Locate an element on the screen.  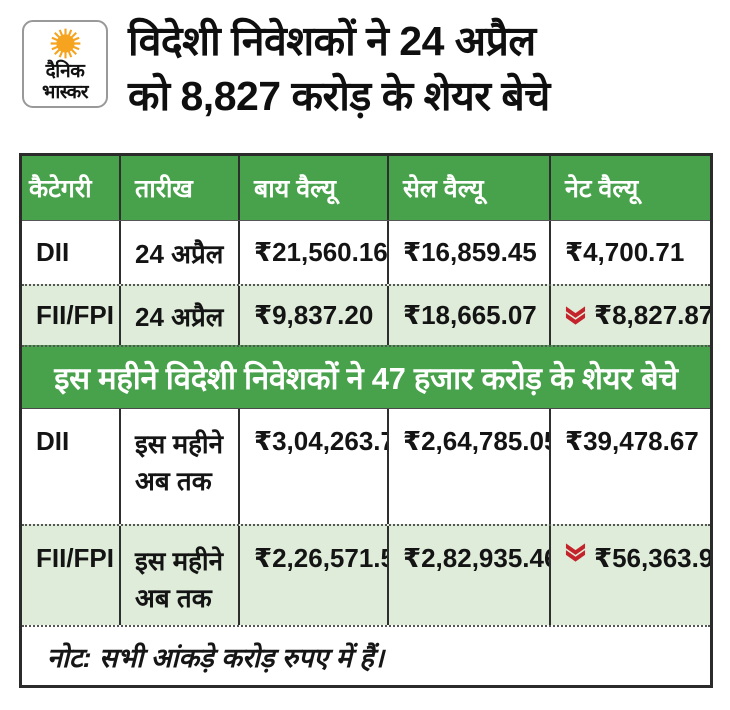
net-value: ₹4,700.71 is located at coordinates (625, 252).